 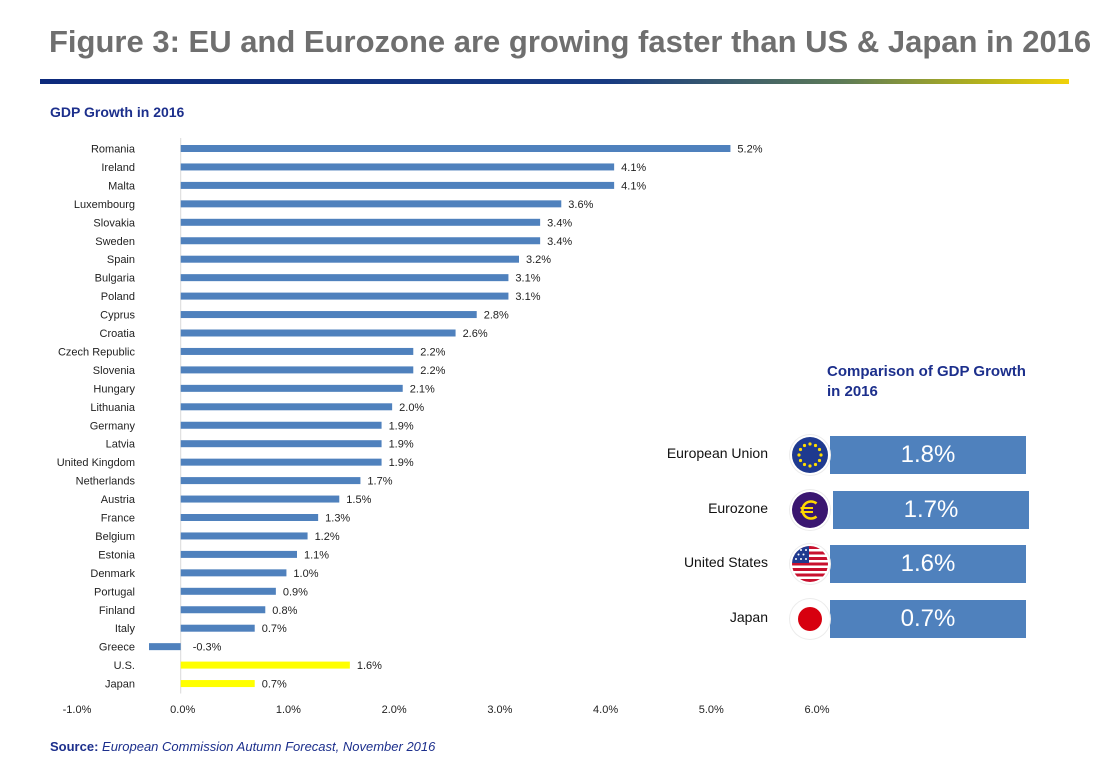 I want to click on x-tick-label: 5.0%, so click(x=711, y=710).